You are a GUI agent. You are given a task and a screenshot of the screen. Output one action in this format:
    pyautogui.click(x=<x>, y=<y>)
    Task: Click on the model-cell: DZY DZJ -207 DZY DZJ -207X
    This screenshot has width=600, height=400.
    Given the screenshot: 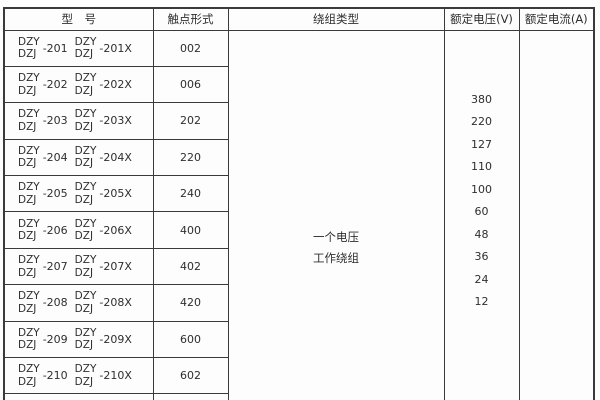 What is the action you would take?
    pyautogui.click(x=78, y=266)
    